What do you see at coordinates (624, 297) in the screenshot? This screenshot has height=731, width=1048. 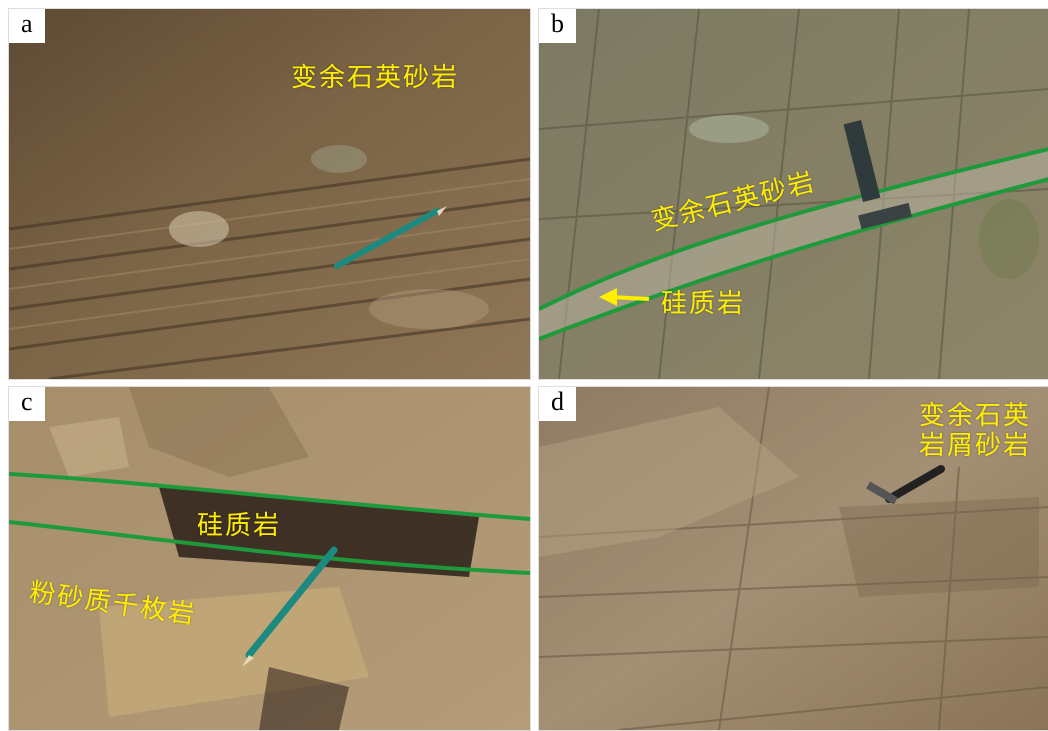 I see `arrow-left-icon` at bounding box center [624, 297].